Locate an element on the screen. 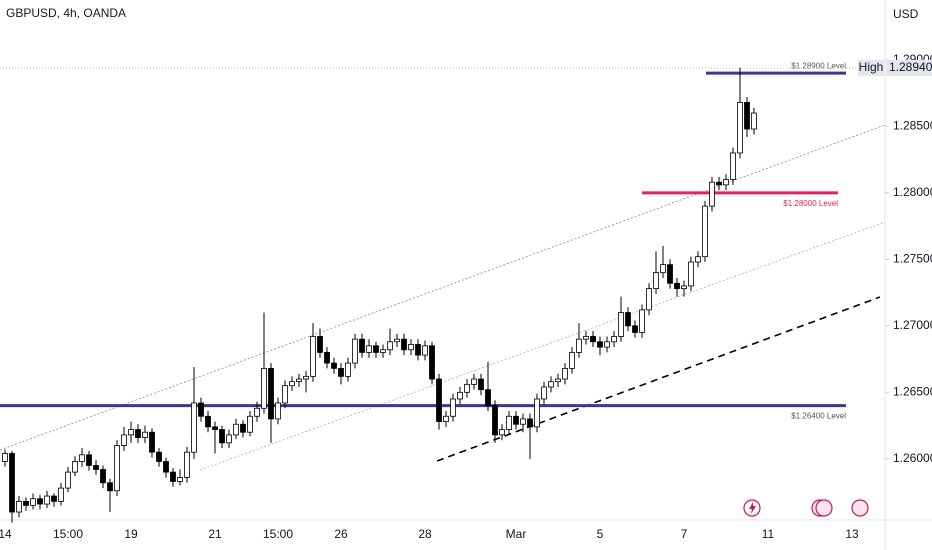 The height and width of the screenshot is (550, 932). trend-line is located at coordinates (658, 379).